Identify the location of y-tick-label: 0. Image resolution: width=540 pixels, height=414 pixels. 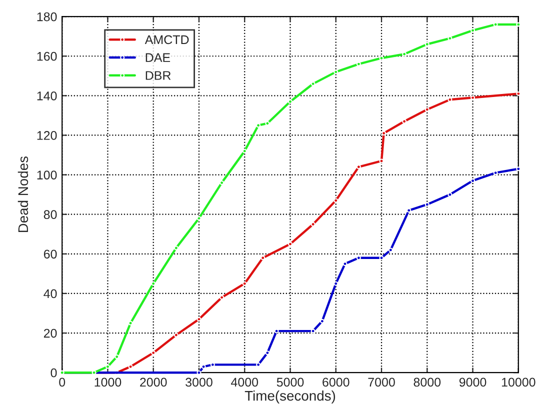
(53, 373).